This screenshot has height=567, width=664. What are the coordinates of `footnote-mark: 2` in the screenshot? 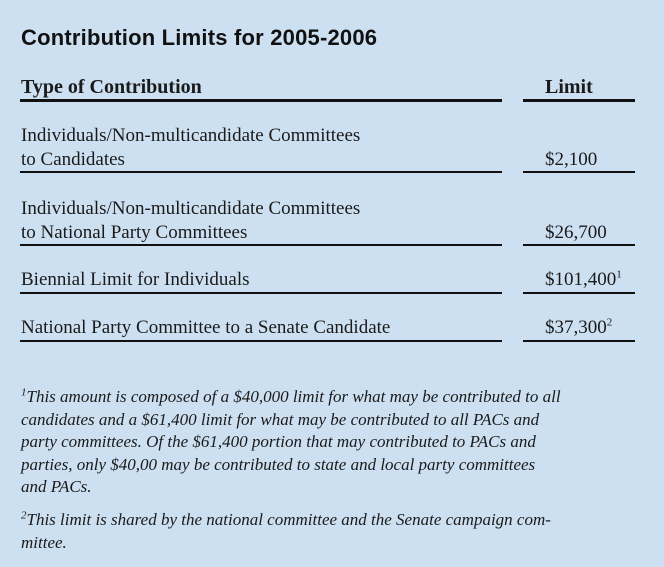 It's located at (24, 515).